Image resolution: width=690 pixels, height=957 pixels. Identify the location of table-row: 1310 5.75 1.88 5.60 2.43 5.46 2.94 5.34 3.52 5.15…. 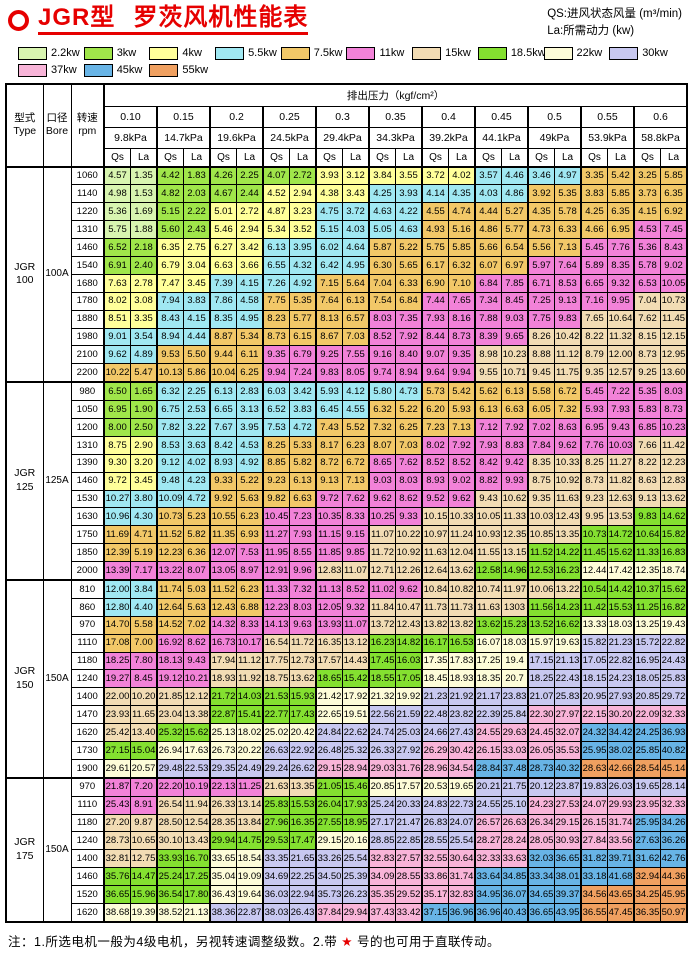
(347, 230).